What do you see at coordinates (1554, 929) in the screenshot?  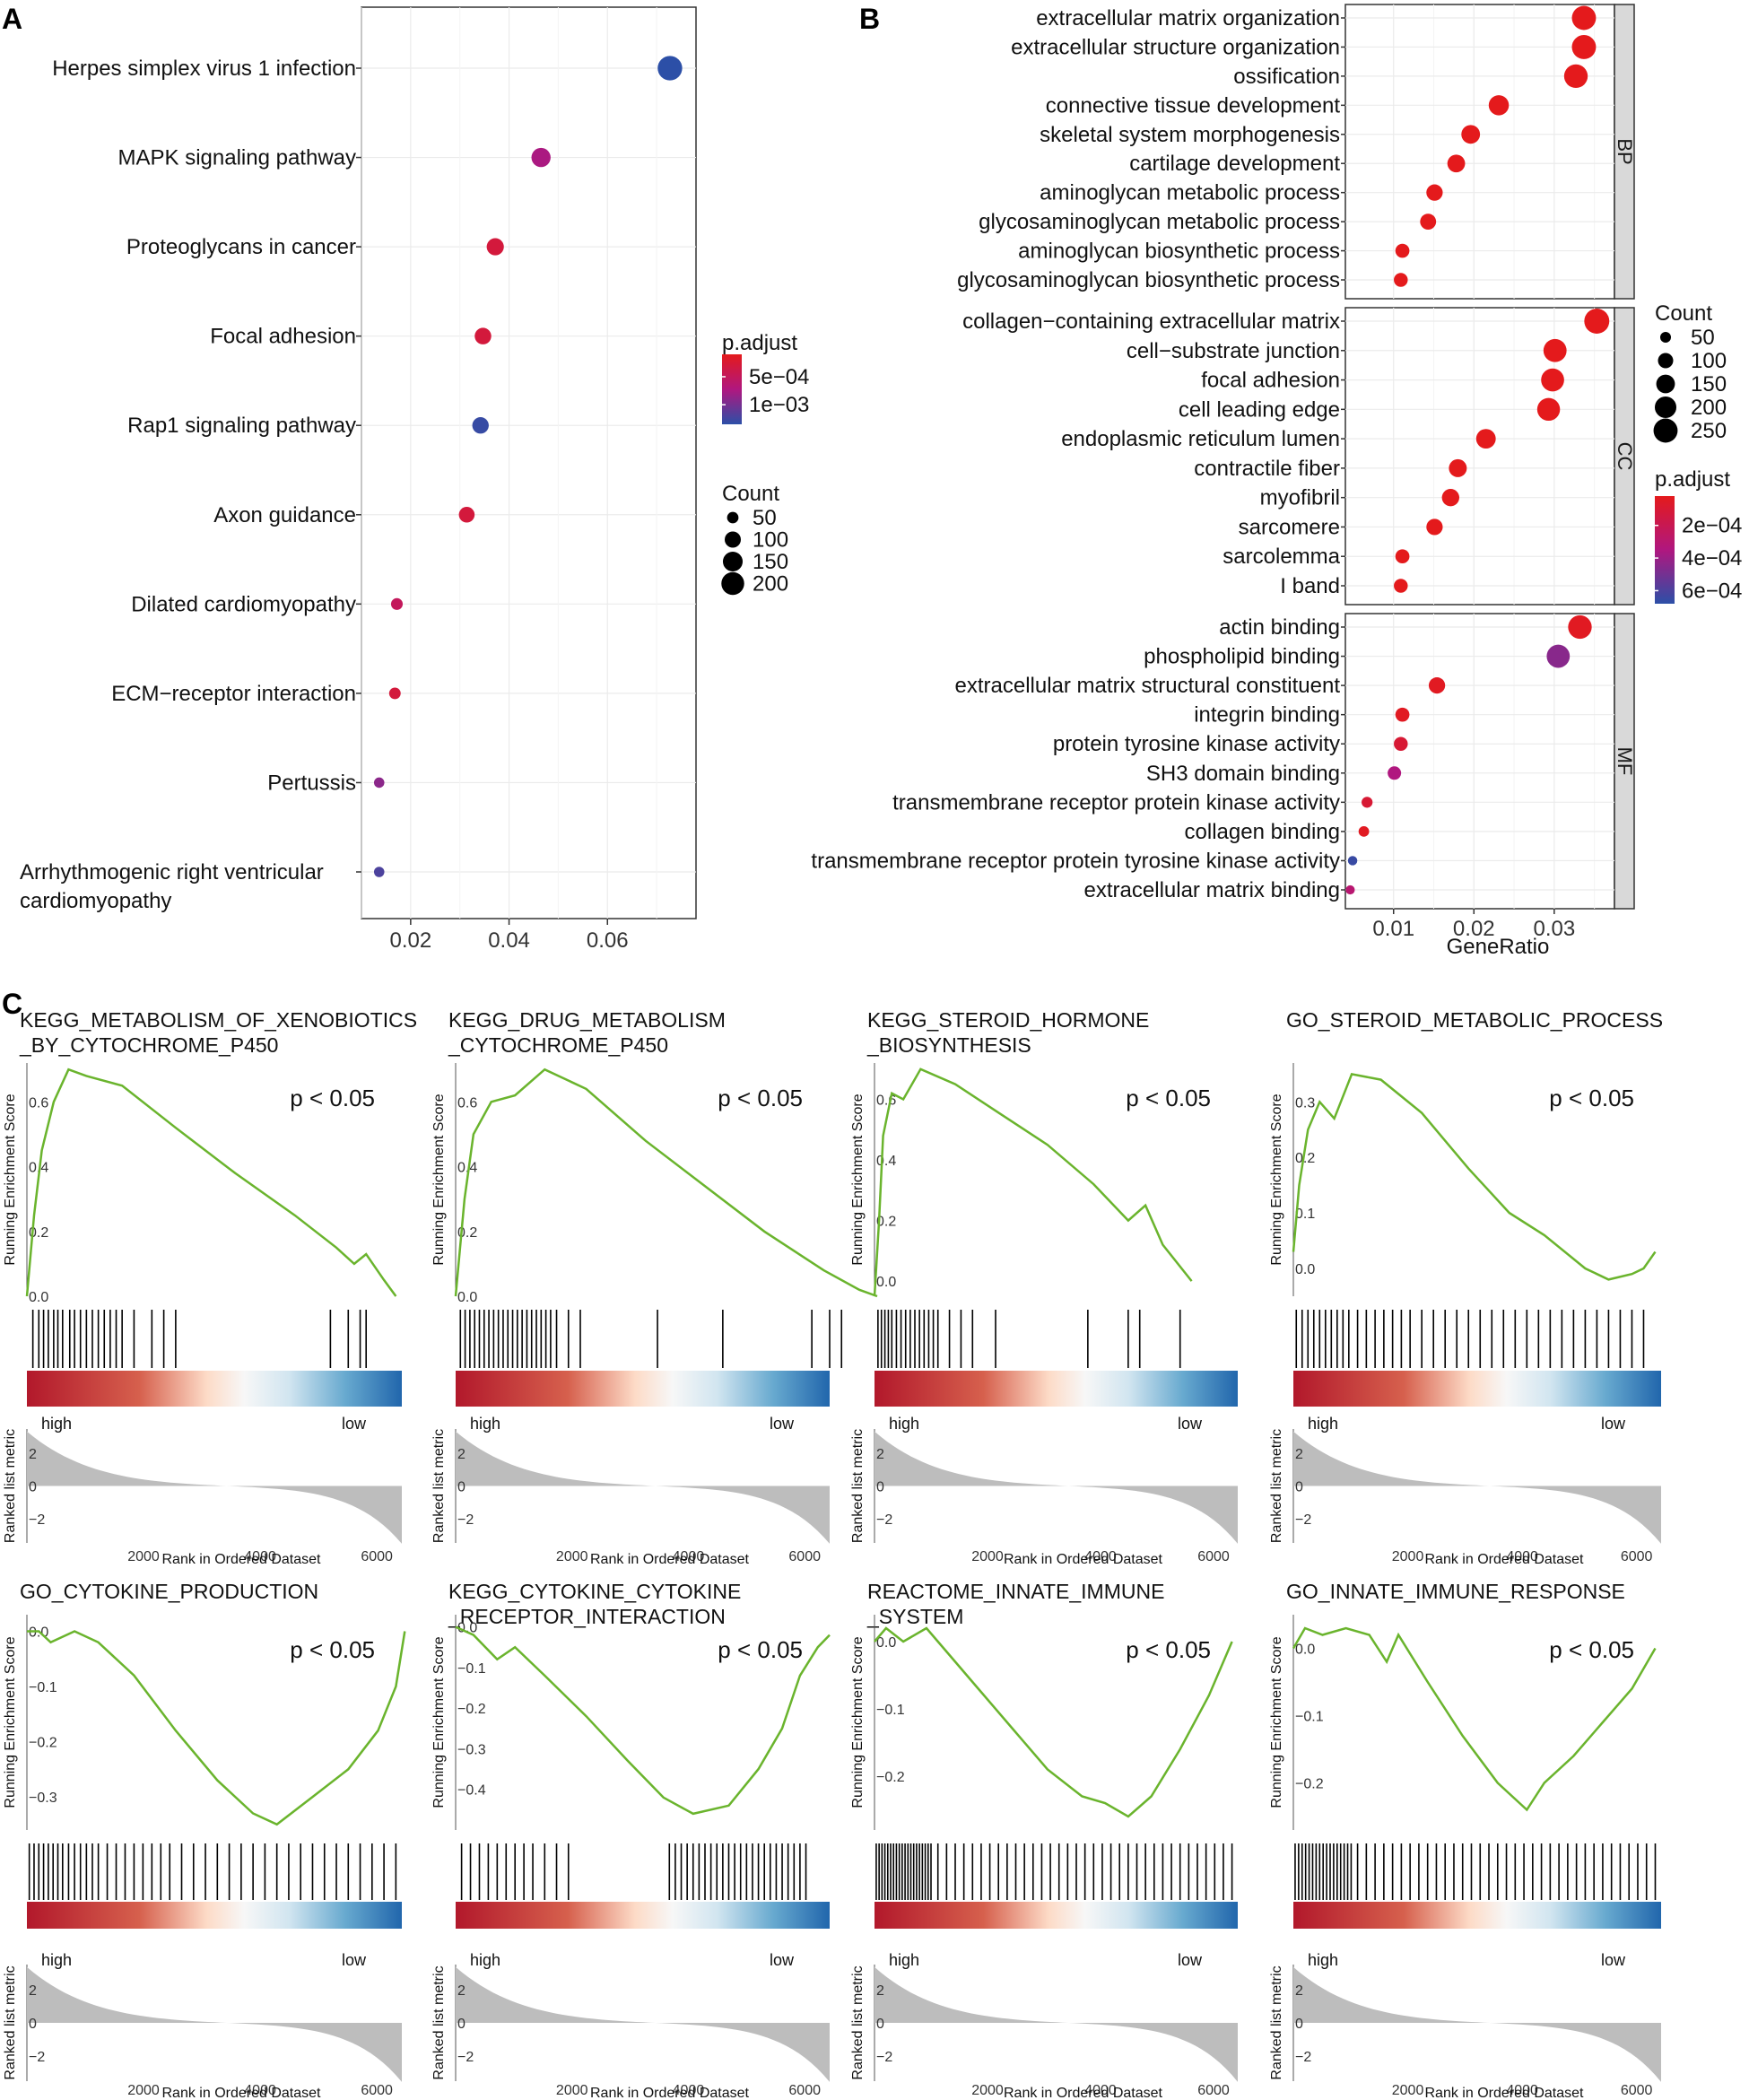 I see `x-tick-label: 0.03` at bounding box center [1554, 929].